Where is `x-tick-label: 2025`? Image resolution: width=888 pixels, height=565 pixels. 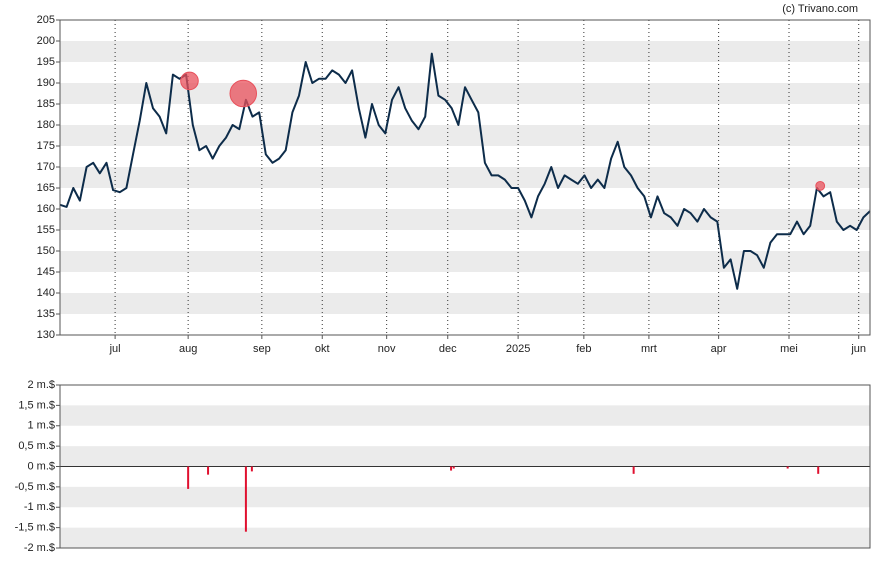
x-tick-label: 2025 is located at coordinates (518, 349).